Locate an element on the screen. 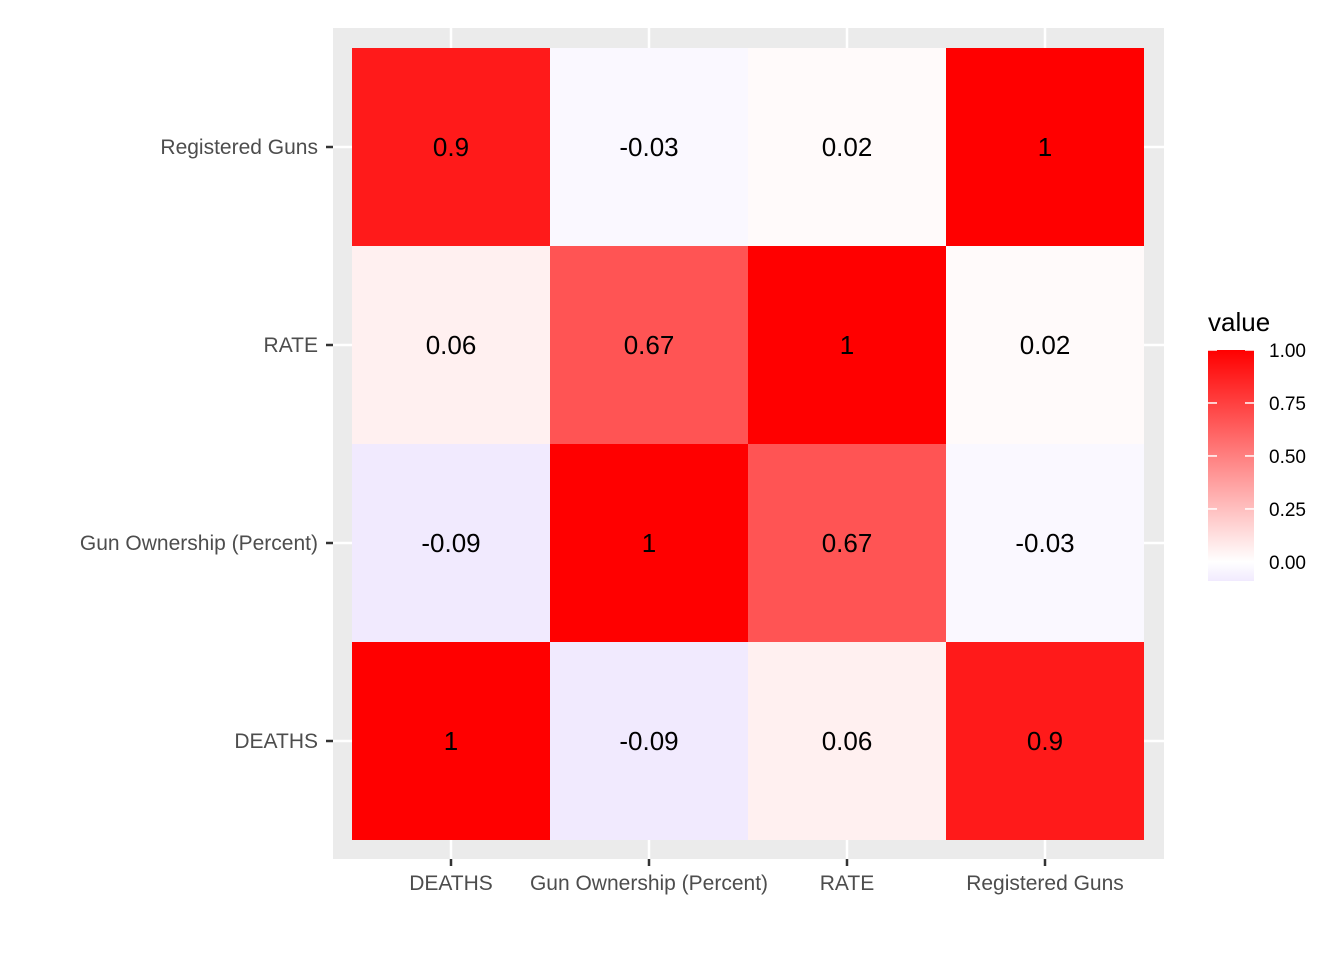  legend-tick-label: 0.25 is located at coordinates (1287, 510).